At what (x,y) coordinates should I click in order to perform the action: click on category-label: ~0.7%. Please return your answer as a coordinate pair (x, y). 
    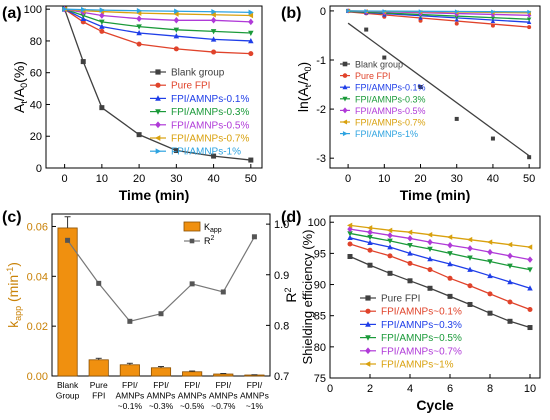
    Looking at the image, I should click on (223, 406).